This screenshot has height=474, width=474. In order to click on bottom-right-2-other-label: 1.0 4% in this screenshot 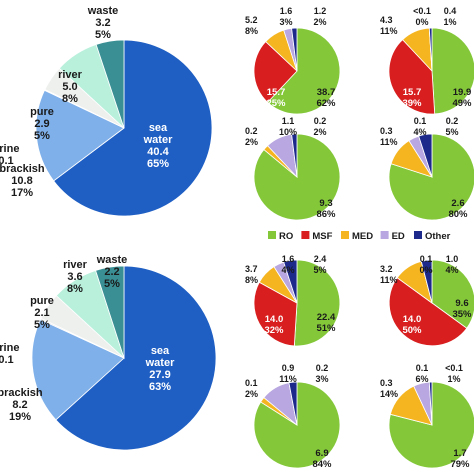, I will do `click(451, 264)`.